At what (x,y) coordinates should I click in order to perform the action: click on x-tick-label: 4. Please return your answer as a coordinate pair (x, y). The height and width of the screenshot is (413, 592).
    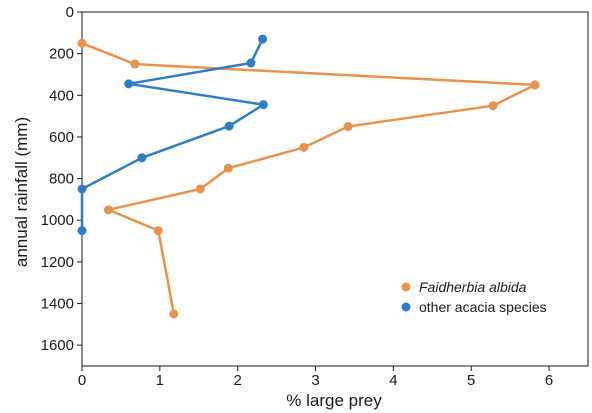
    Looking at the image, I should click on (393, 380).